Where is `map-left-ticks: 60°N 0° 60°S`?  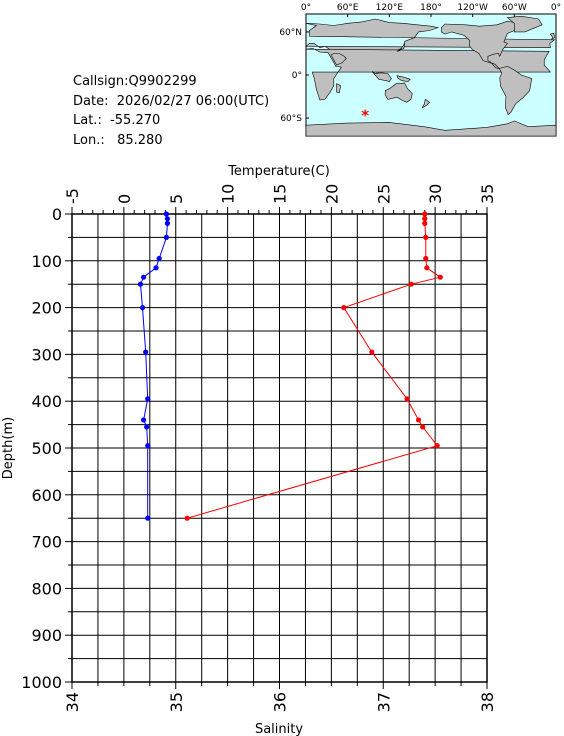
map-left-ticks: 60°N 0° 60°S is located at coordinates (290, 76).